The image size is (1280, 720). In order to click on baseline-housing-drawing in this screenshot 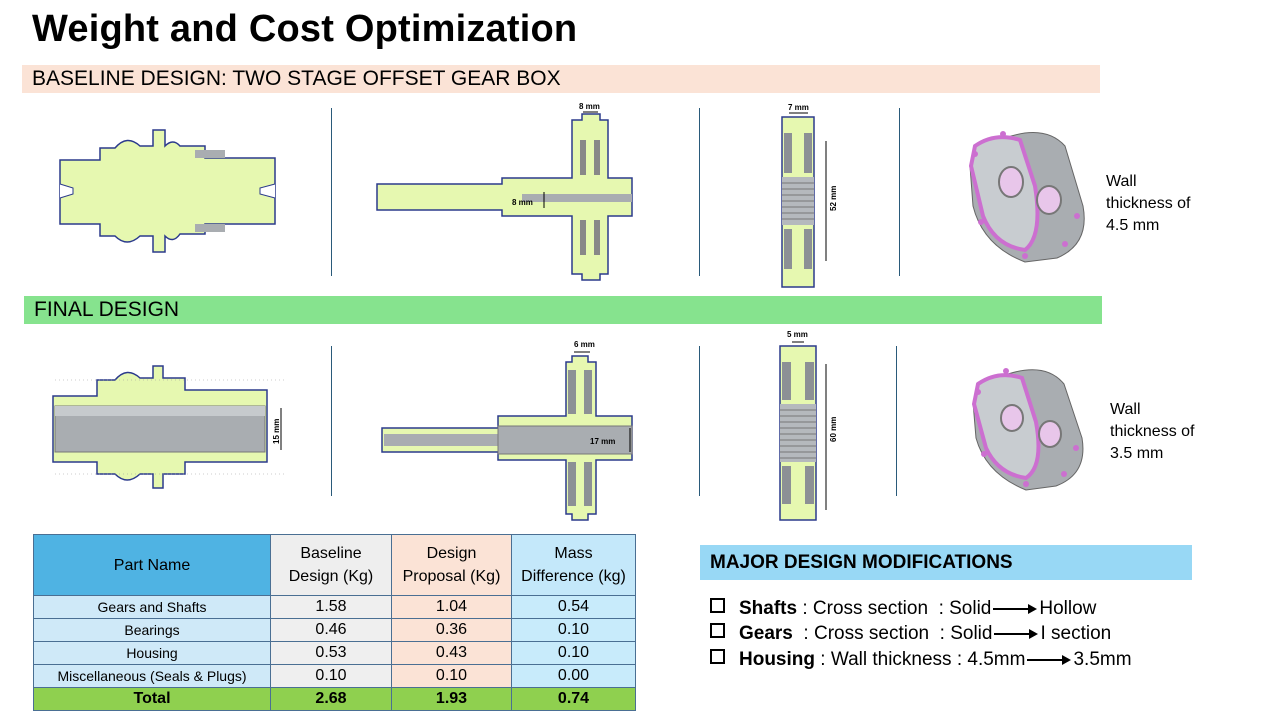, I will do `click(1026, 197)`.